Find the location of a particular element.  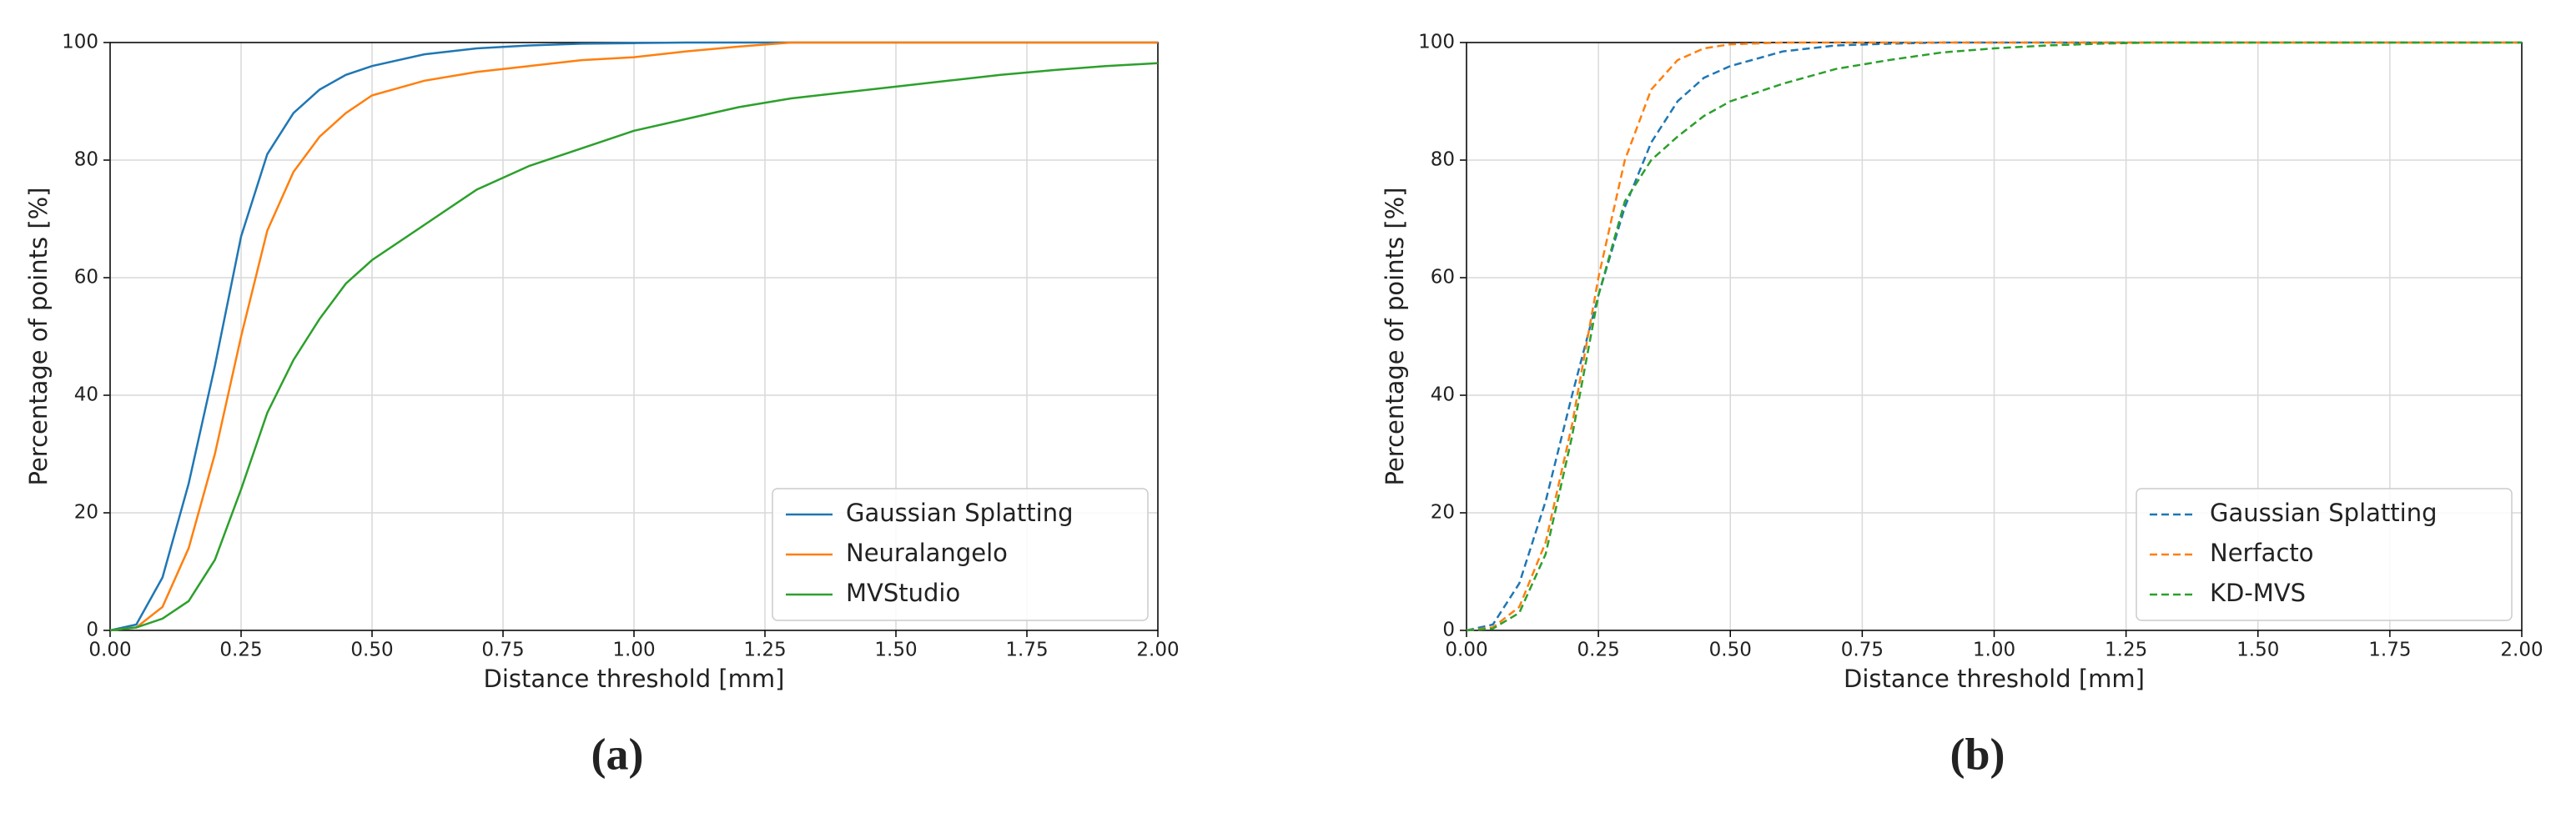

caption: (b) is located at coordinates (1977, 754).